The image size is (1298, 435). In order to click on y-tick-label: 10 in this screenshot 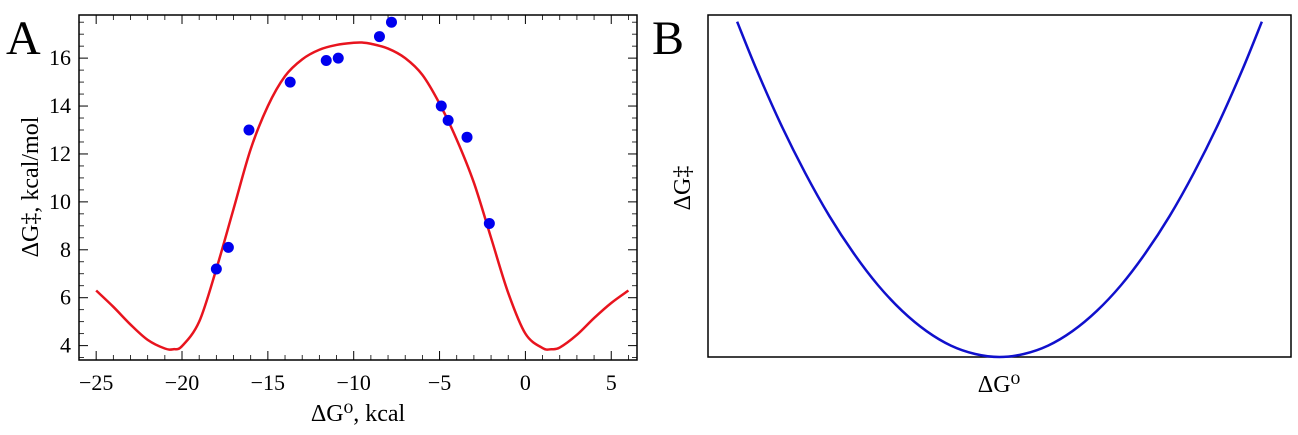, I will do `click(60, 201)`.